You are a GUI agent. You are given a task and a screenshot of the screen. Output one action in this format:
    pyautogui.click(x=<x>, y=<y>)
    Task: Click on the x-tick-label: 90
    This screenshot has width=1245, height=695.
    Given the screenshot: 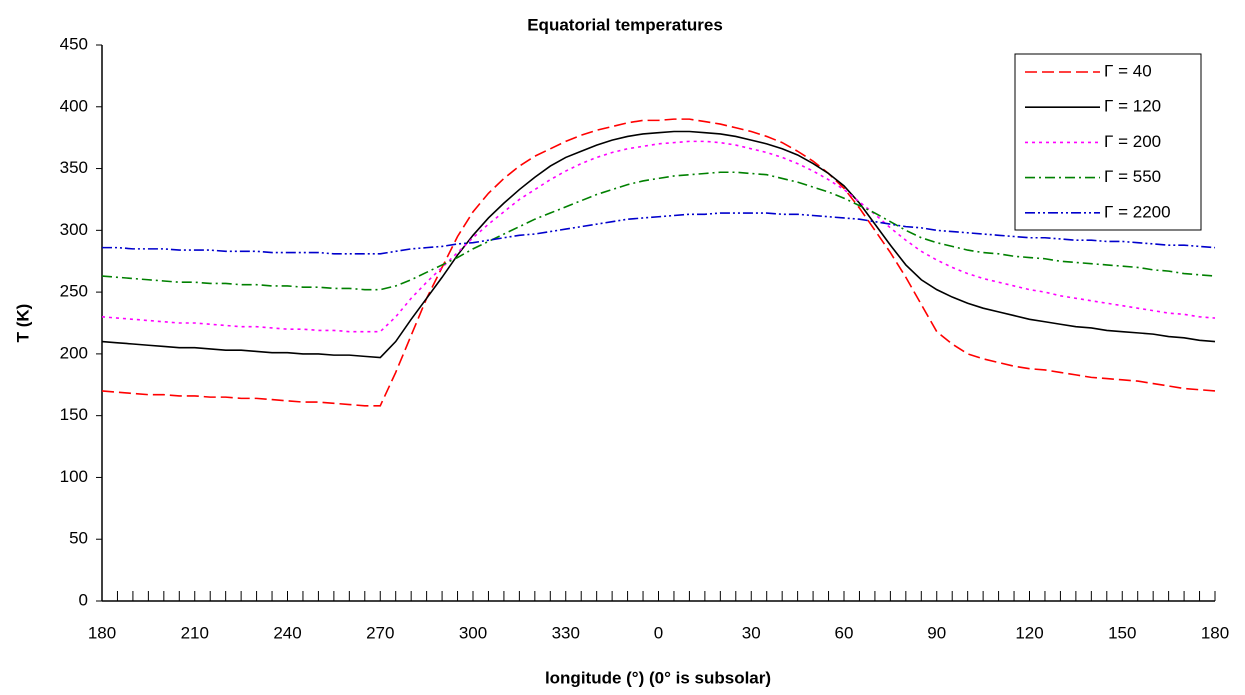 What is the action you would take?
    pyautogui.click(x=936, y=632)
    